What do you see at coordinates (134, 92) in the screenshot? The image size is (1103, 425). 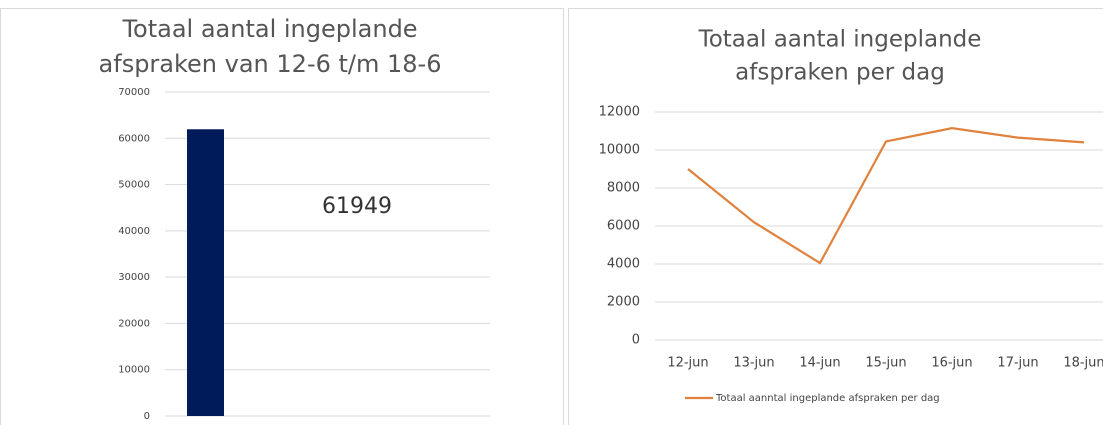 I see `y-tick-label: 70000` at bounding box center [134, 92].